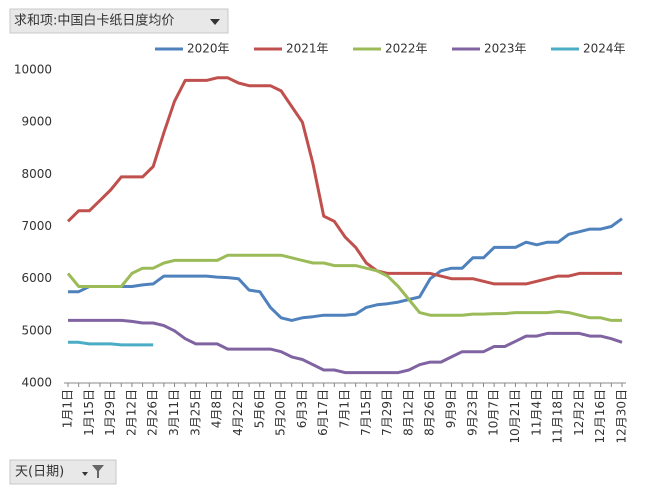  I want to click on x-tick-label: 10月21日, so click(515, 416).